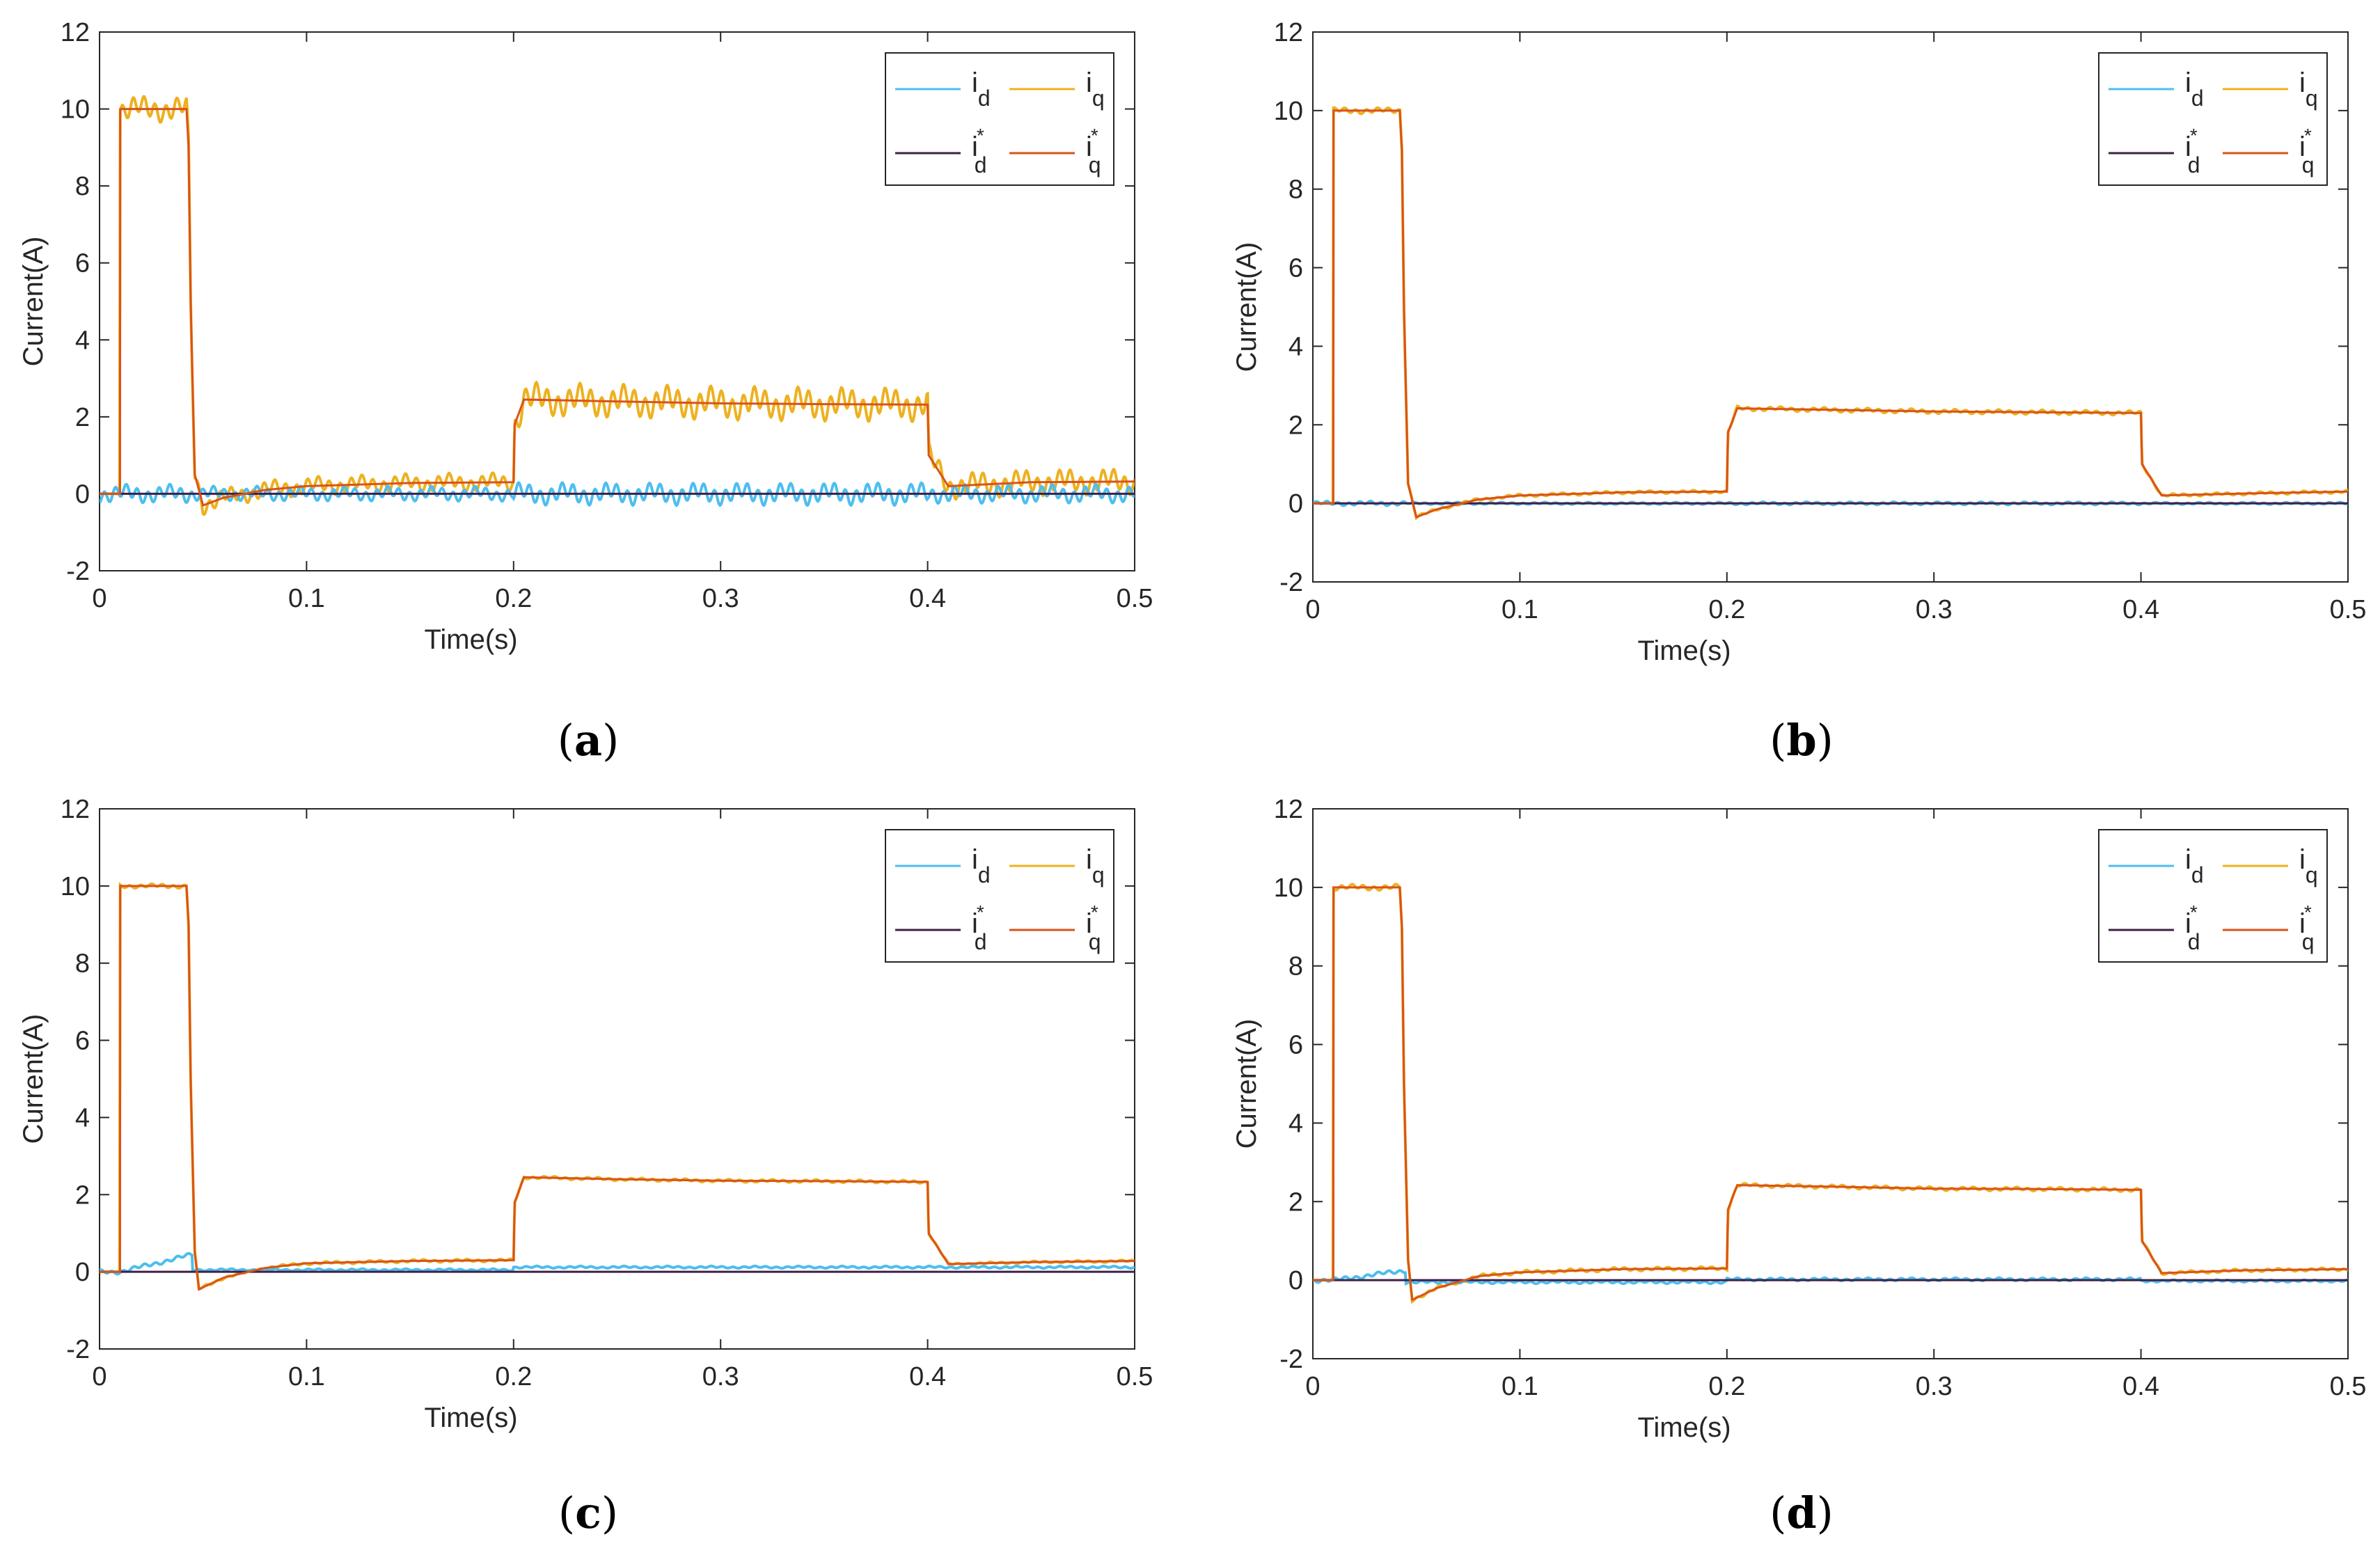 This screenshot has height=1555, width=2380. I want to click on iq-measured-line, so click(617, 305).